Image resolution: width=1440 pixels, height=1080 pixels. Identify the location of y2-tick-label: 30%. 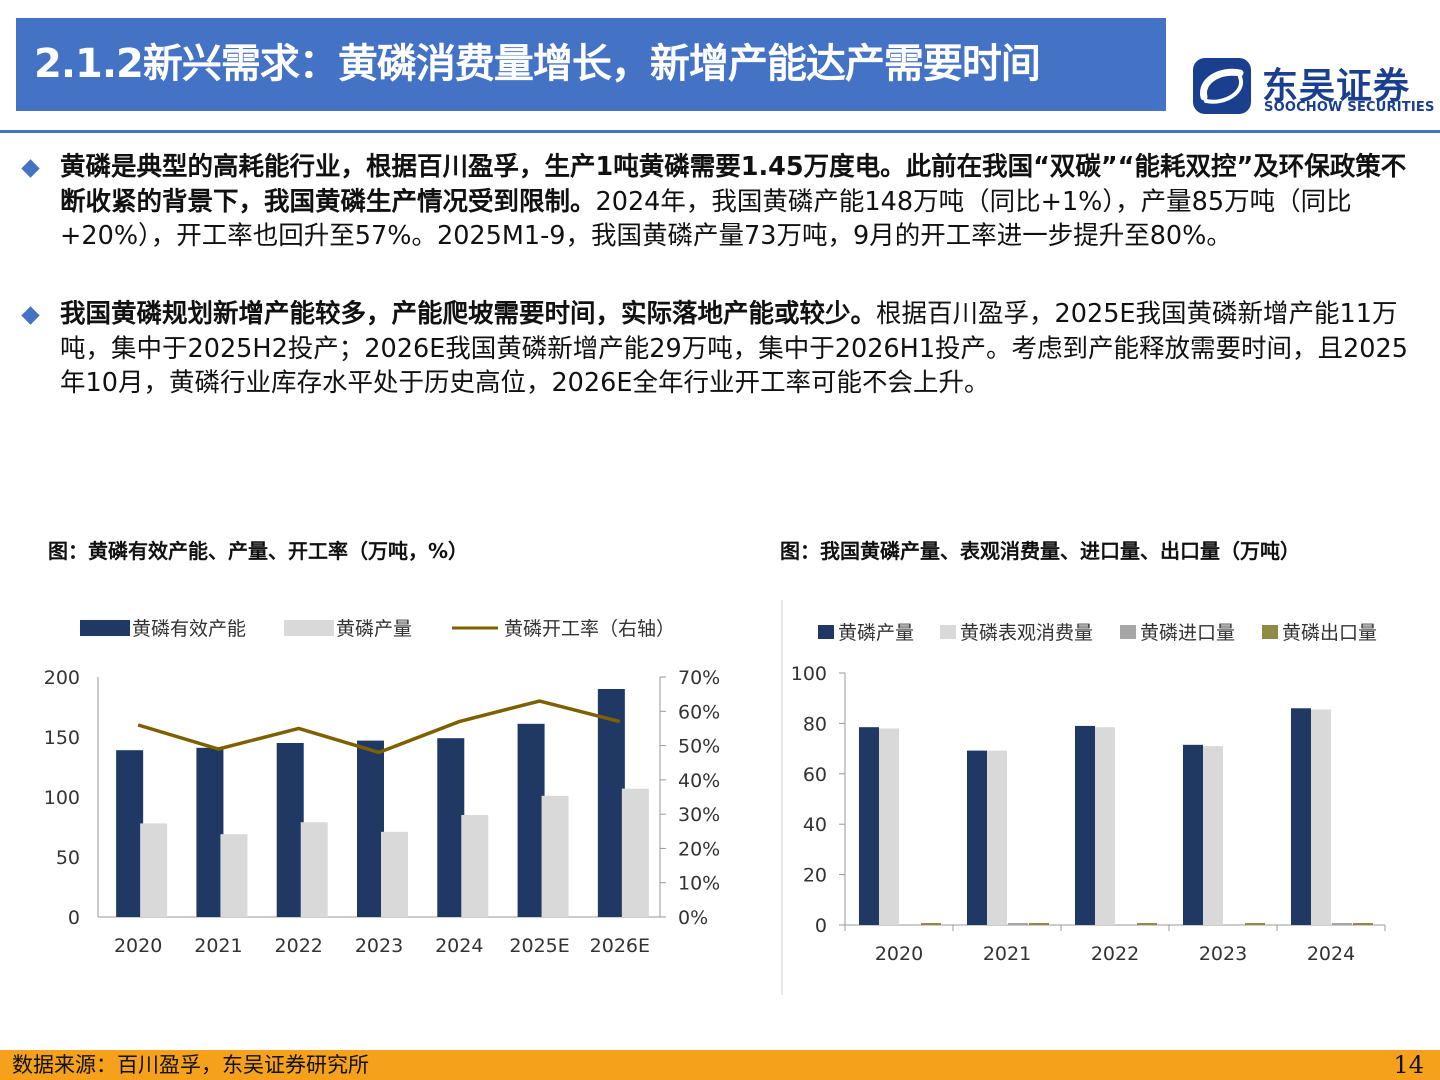
(699, 815).